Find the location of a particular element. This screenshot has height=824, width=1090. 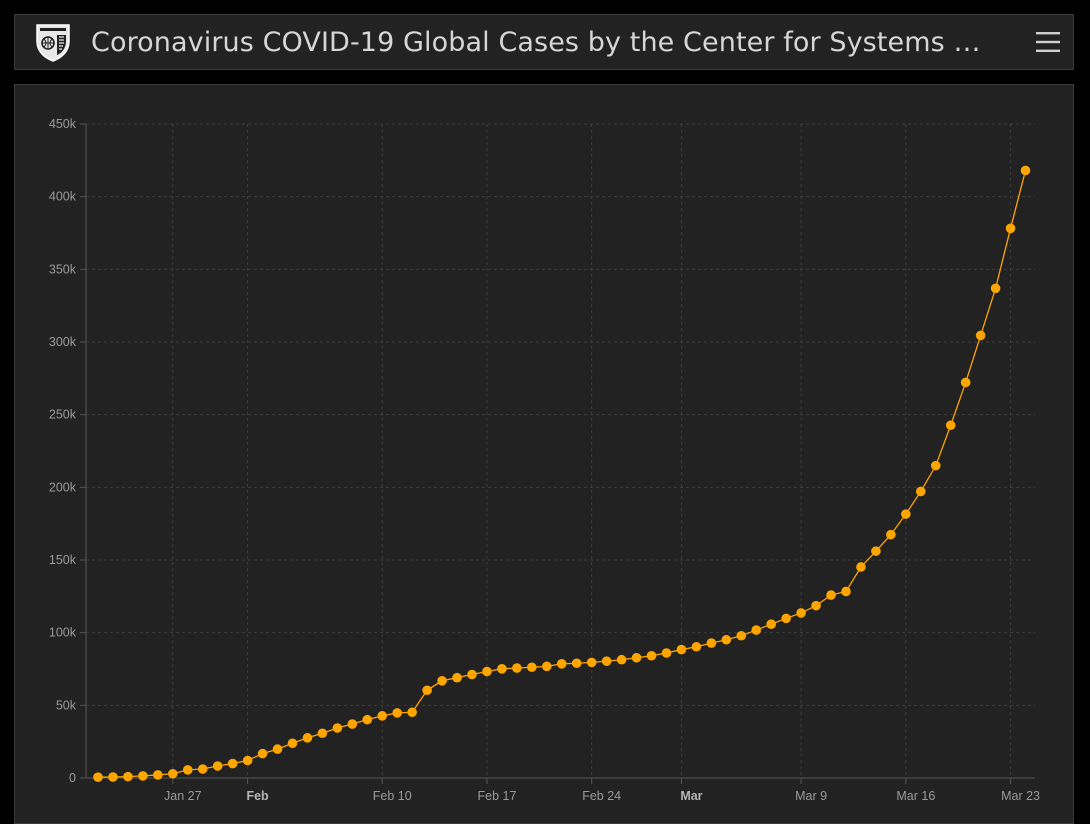

y-tick-label: 250k is located at coordinates (63, 415).